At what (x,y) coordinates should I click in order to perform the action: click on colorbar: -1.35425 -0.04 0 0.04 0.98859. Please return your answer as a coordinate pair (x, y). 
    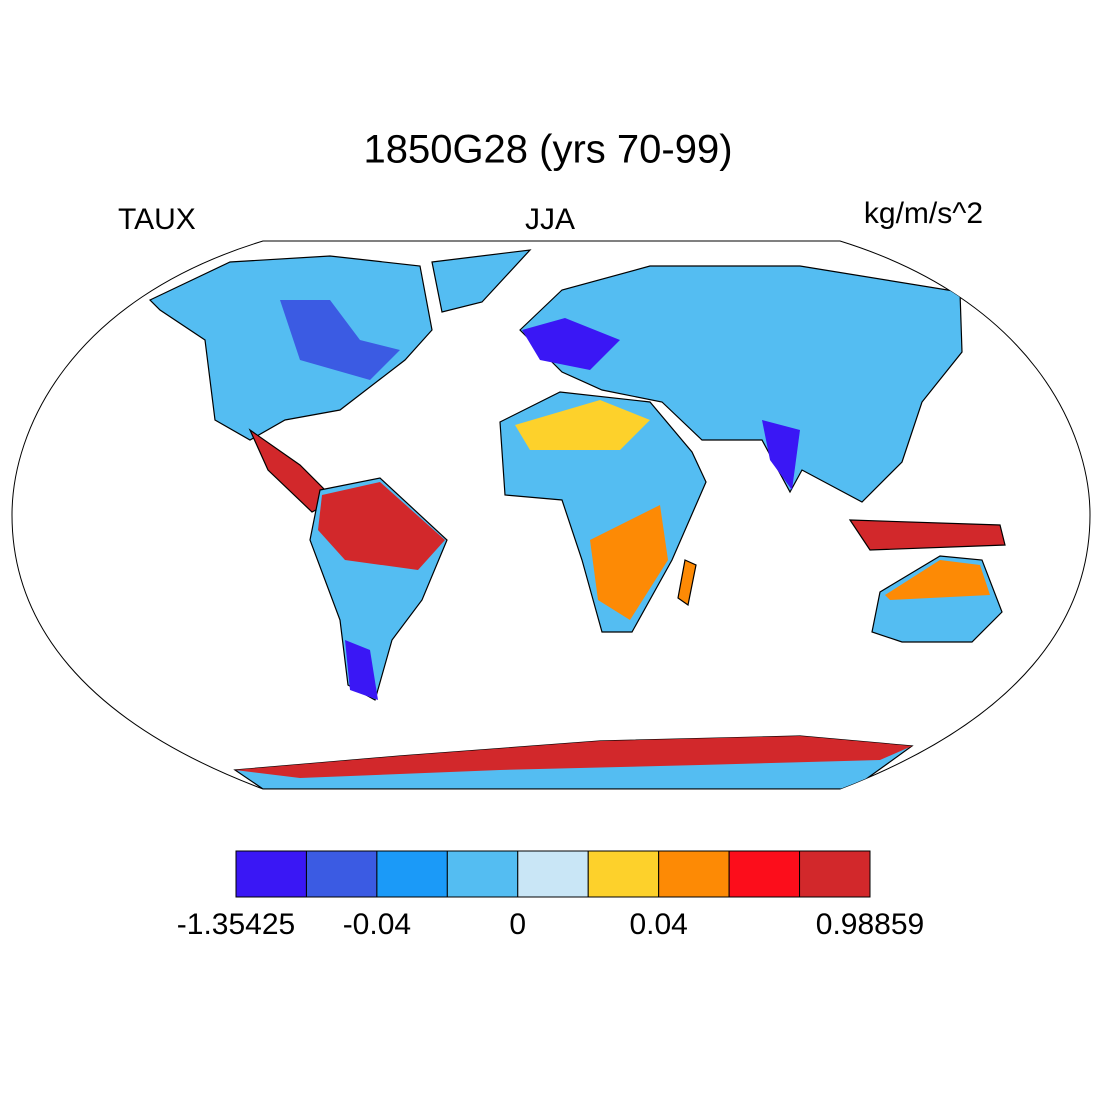
    Looking at the image, I should click on (550, 895).